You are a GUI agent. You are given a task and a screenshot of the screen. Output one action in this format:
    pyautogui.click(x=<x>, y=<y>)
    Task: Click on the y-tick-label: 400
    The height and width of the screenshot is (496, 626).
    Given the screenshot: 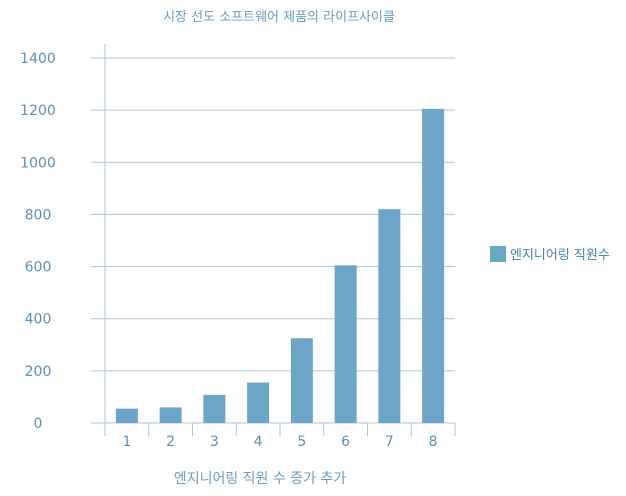 What is the action you would take?
    pyautogui.click(x=38, y=320)
    